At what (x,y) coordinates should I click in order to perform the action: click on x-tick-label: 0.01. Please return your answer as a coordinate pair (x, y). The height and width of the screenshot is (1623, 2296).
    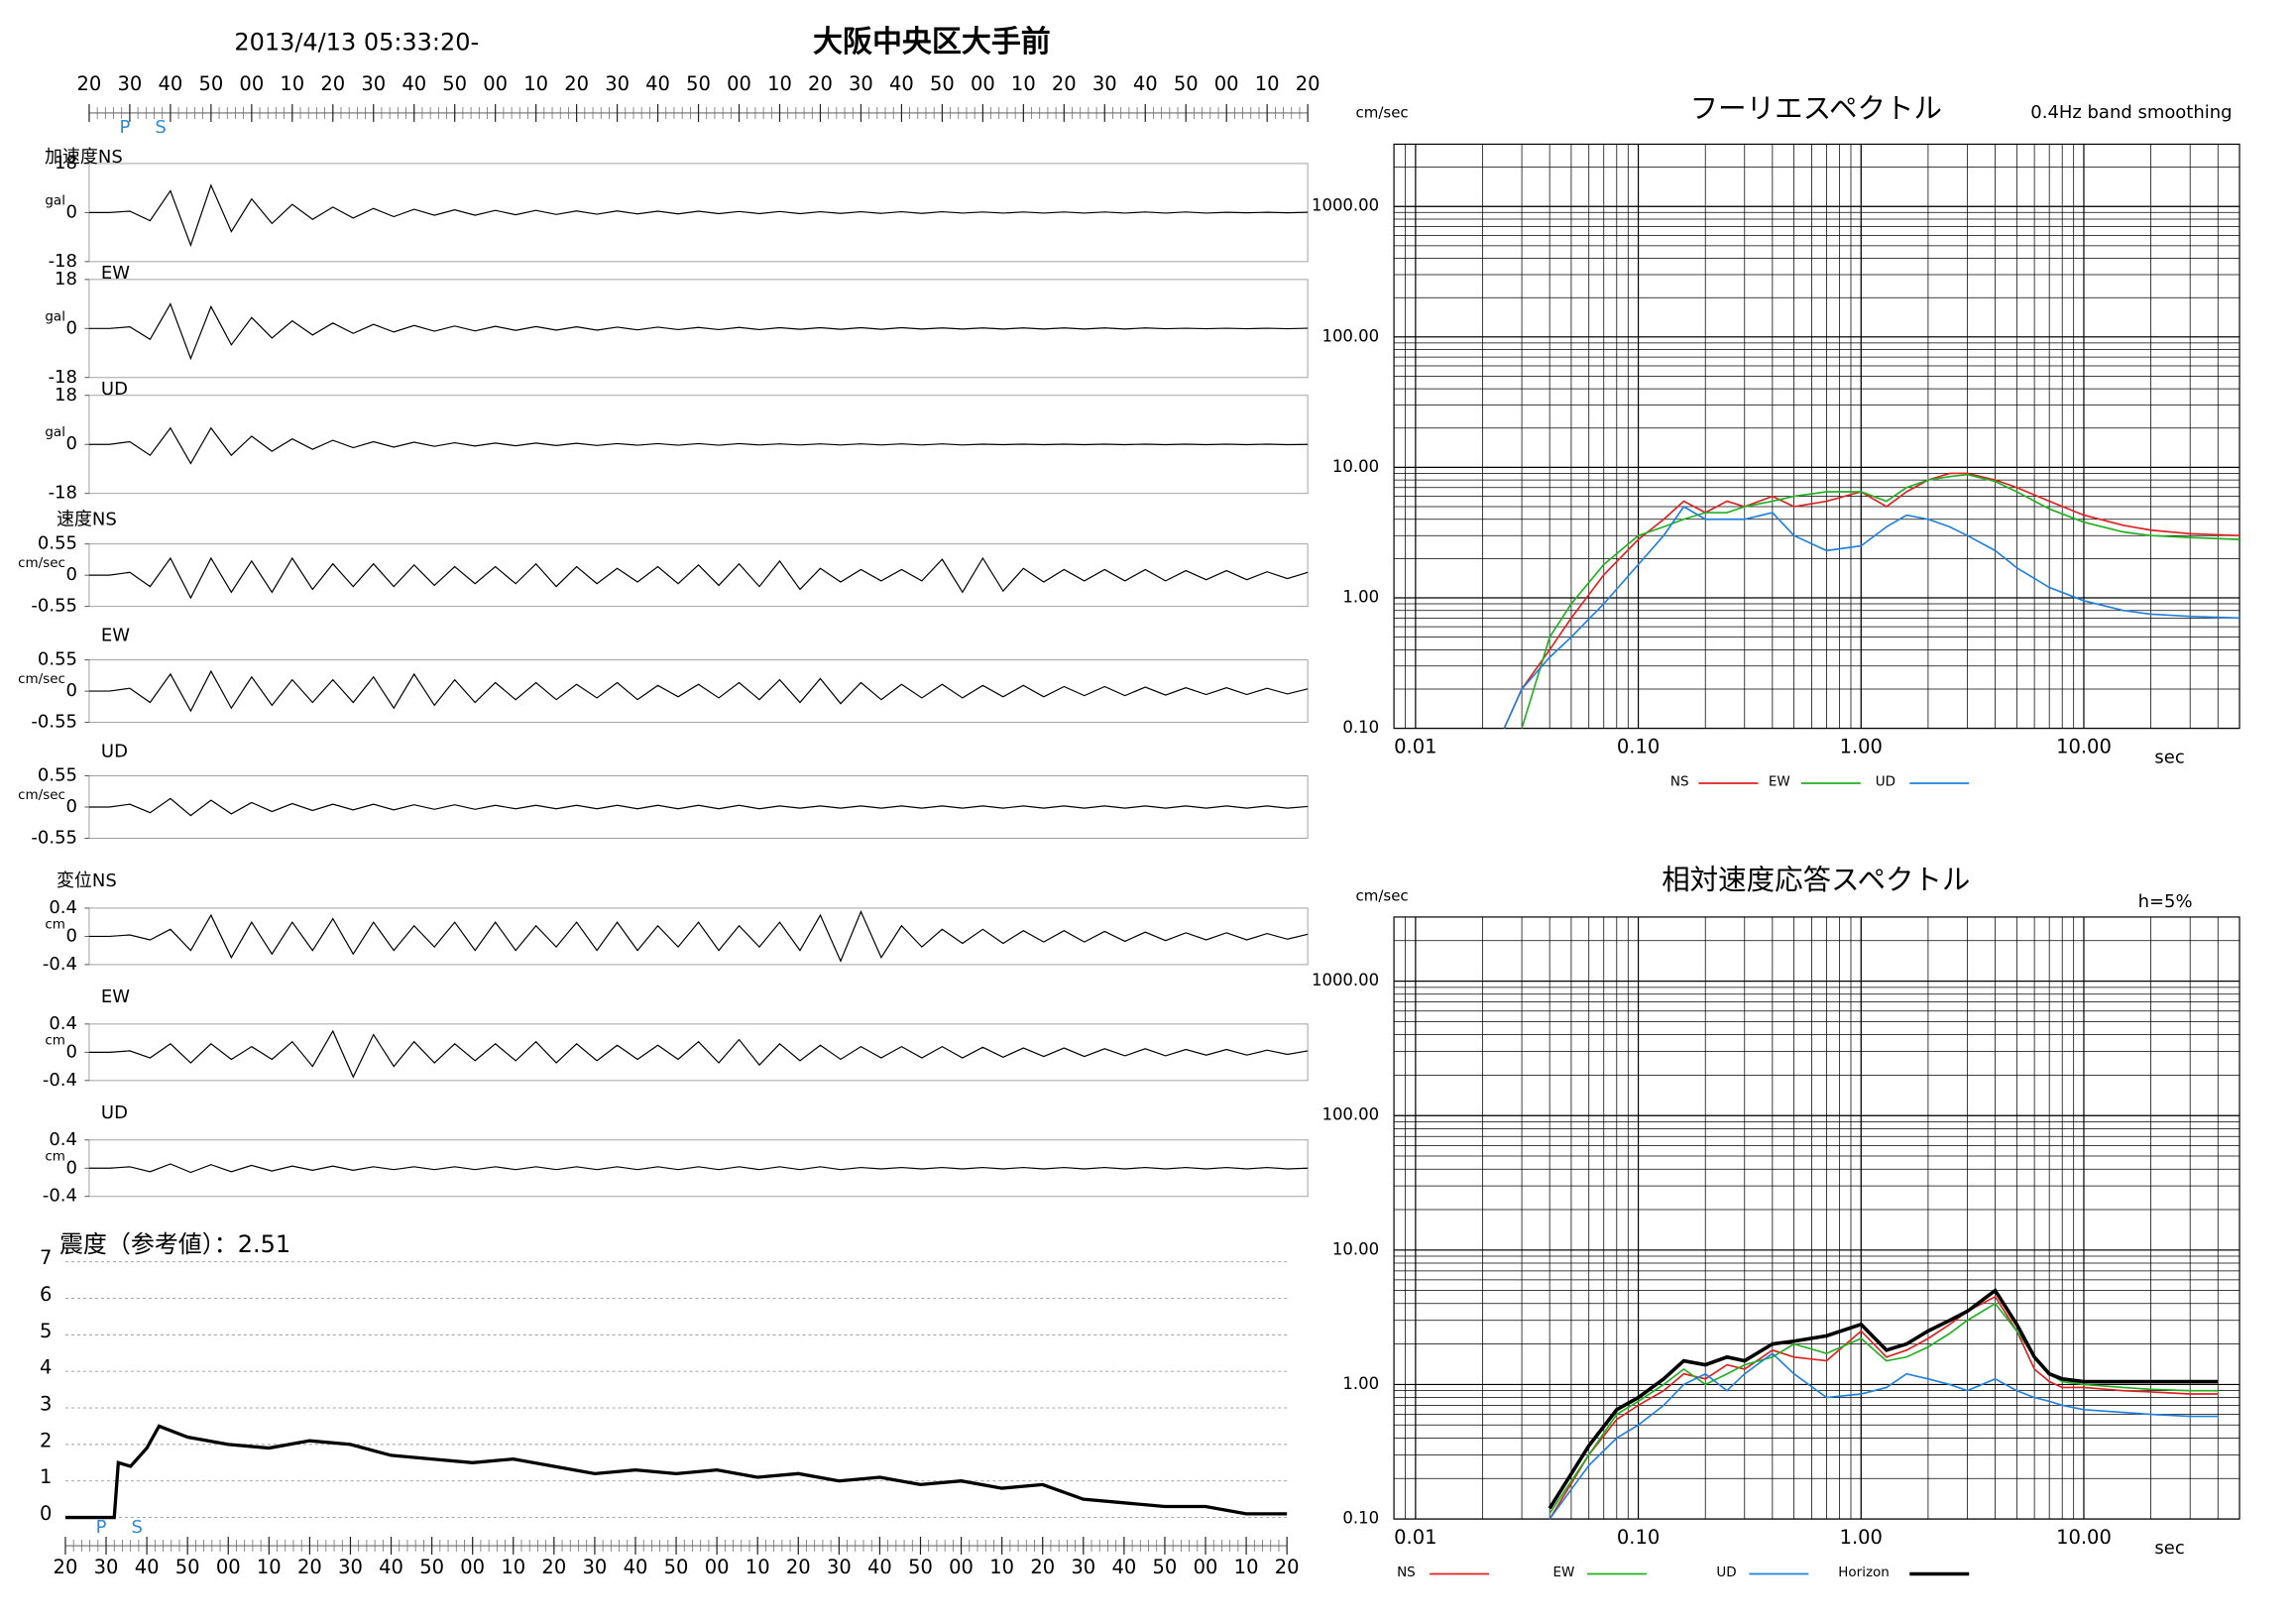
    Looking at the image, I should click on (1415, 747).